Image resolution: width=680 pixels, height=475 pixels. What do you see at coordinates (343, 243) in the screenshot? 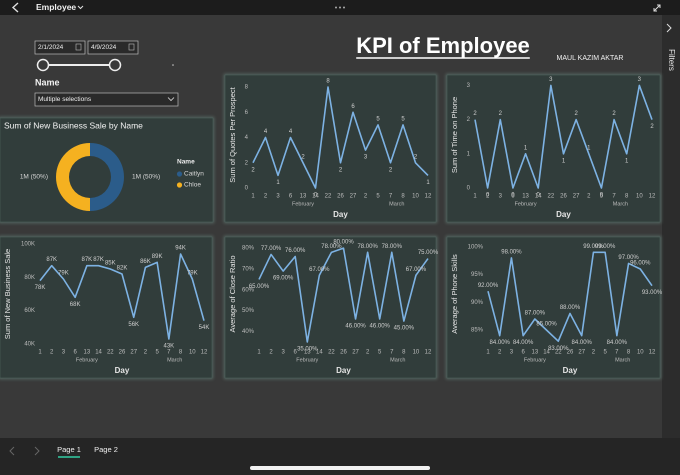
I see `data-label: 80.00%` at bounding box center [343, 243].